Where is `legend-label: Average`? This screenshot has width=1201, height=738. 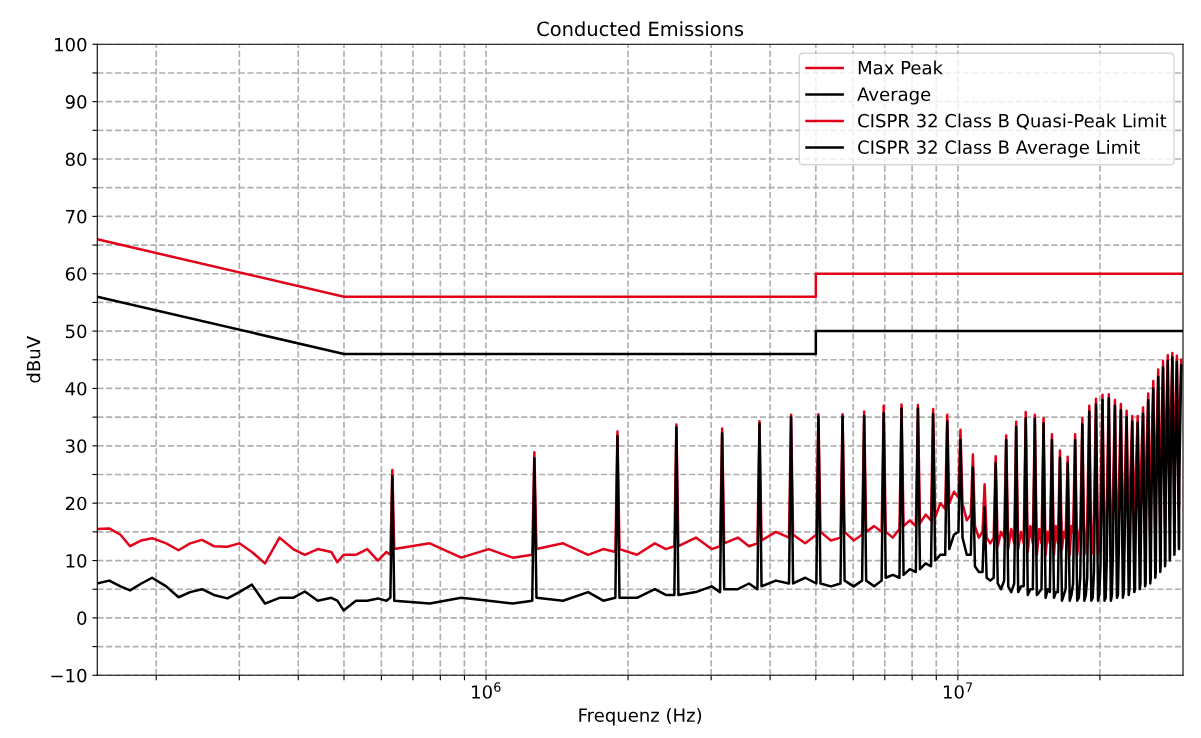 legend-label: Average is located at coordinates (894, 96).